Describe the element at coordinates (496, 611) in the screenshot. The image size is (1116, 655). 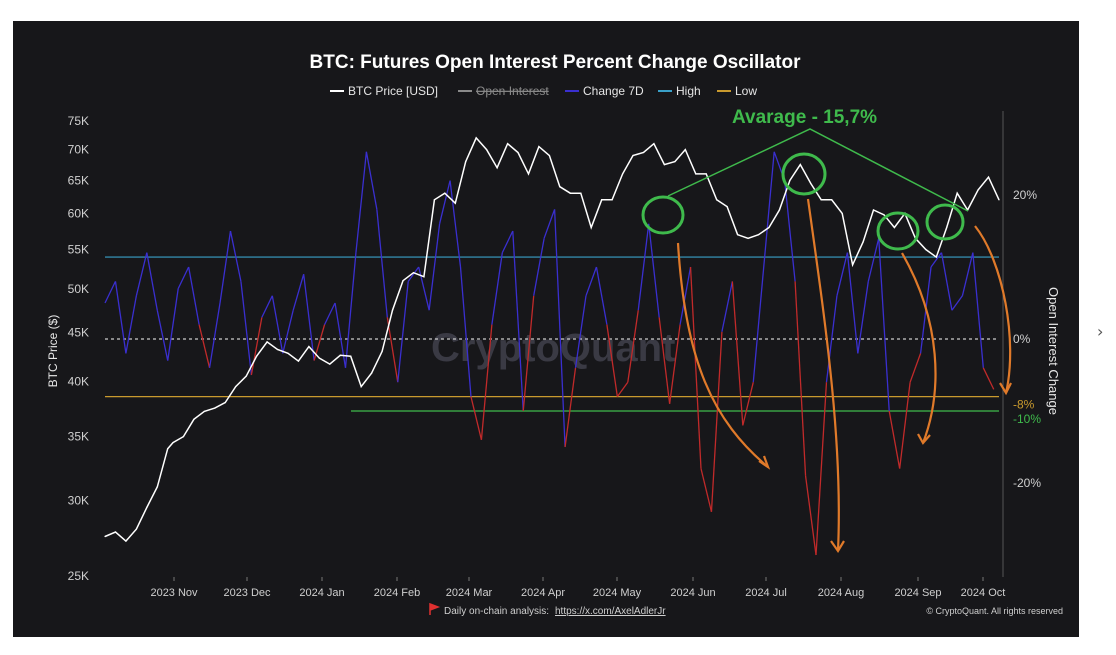
I see `footer-source-prefix: Daily on-chain analysis:` at that location.